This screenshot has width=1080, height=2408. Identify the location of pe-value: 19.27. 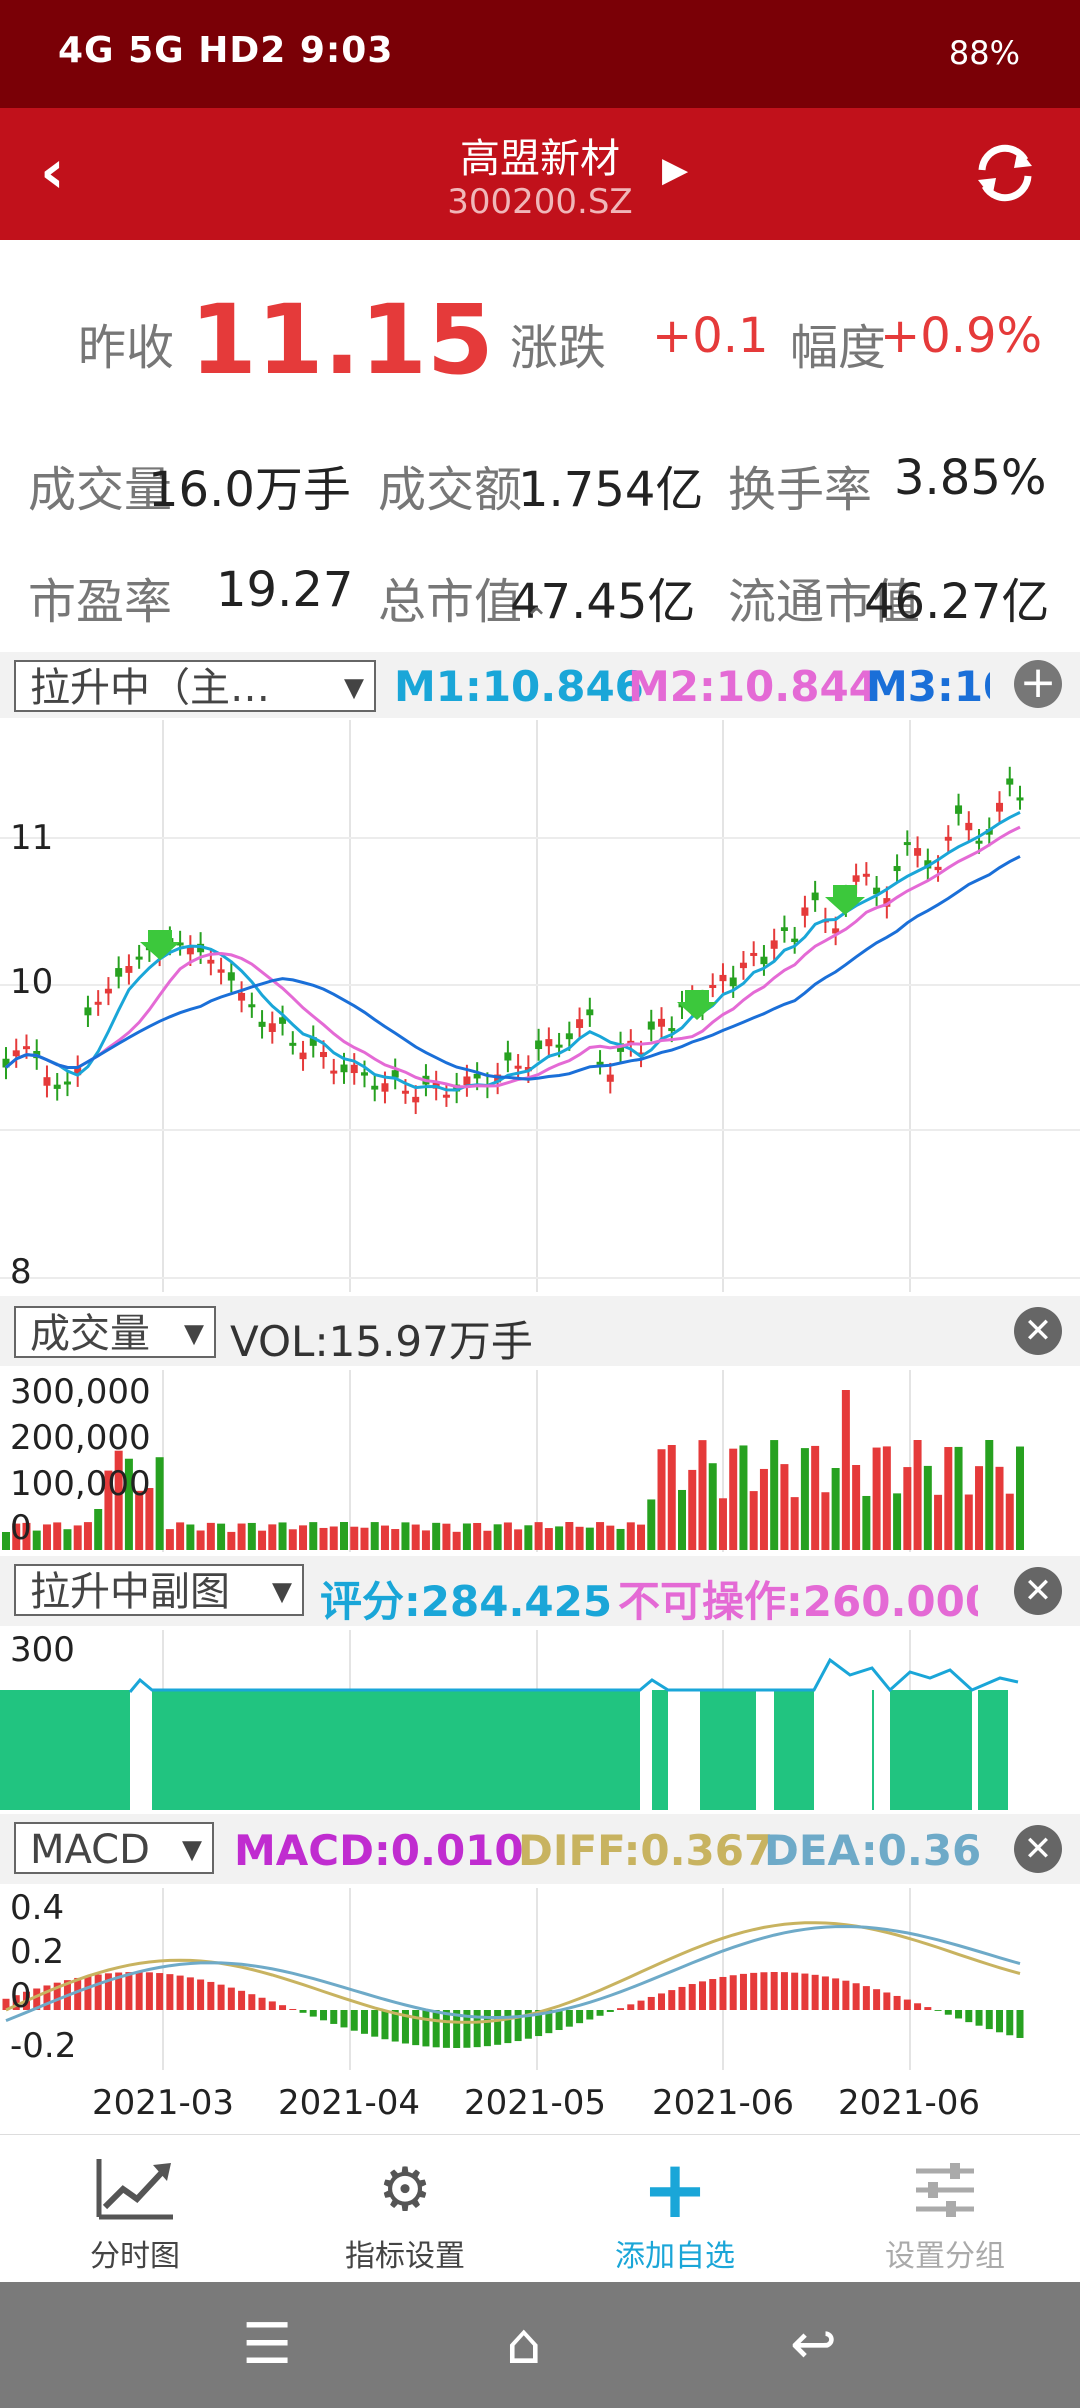
(285, 590).